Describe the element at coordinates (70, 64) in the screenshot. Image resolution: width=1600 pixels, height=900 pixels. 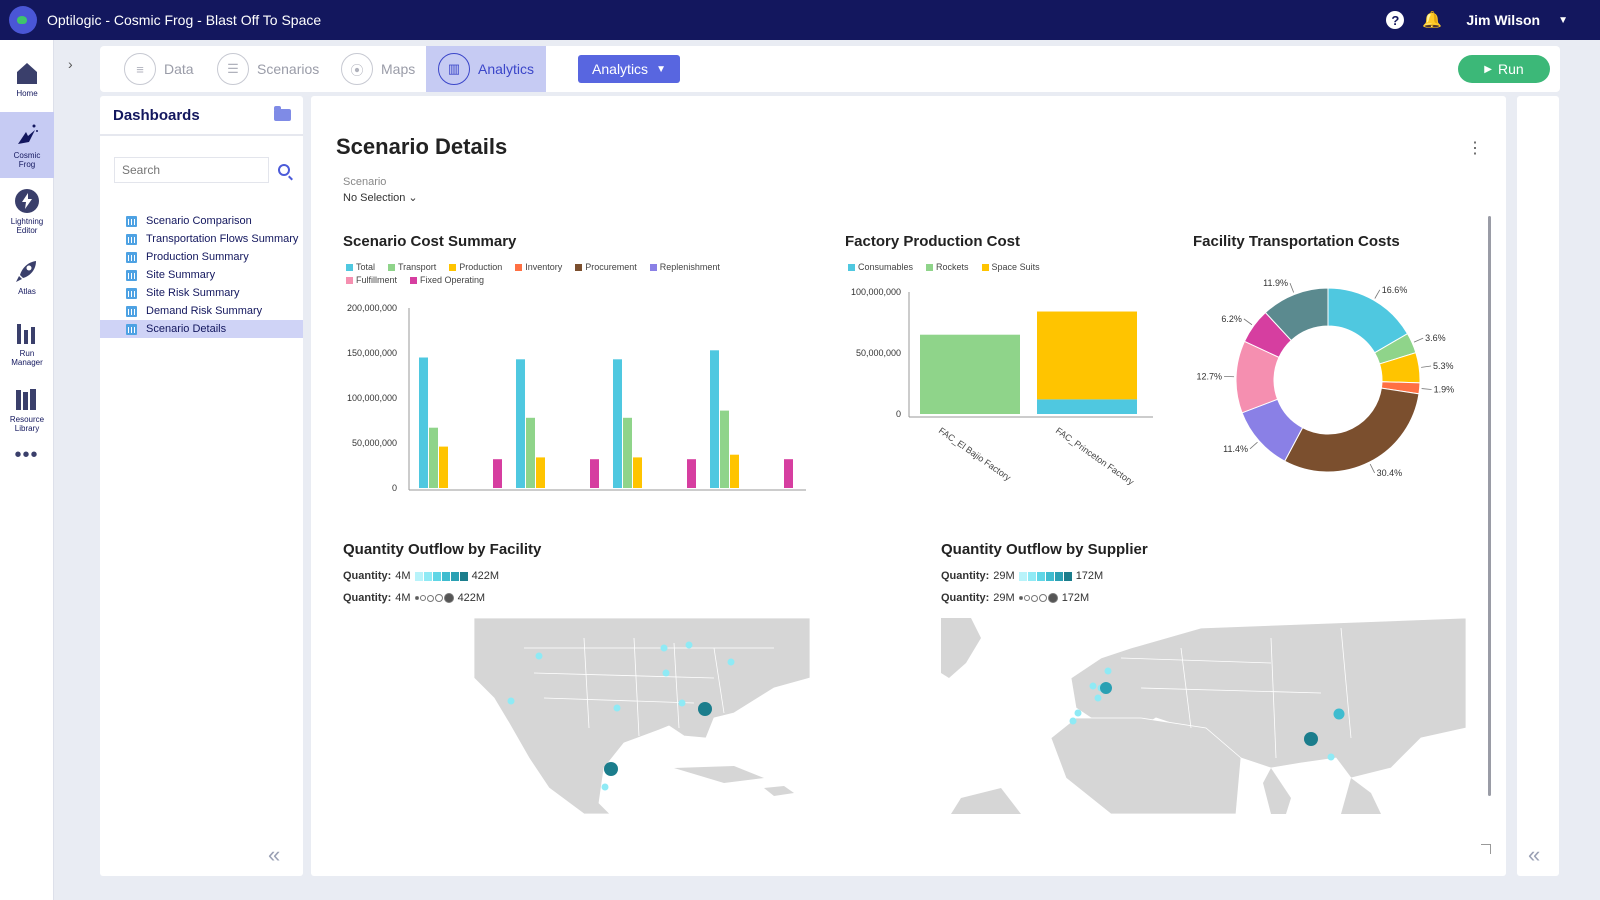
I see `expand-nav-icon: ›` at that location.